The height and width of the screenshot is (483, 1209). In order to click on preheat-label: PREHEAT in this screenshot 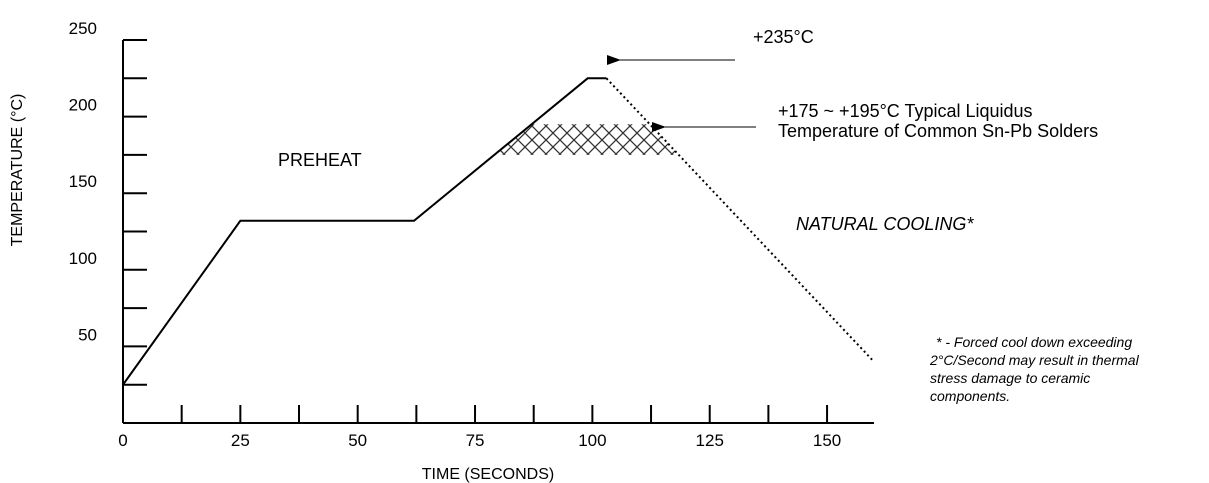, I will do `click(320, 160)`.